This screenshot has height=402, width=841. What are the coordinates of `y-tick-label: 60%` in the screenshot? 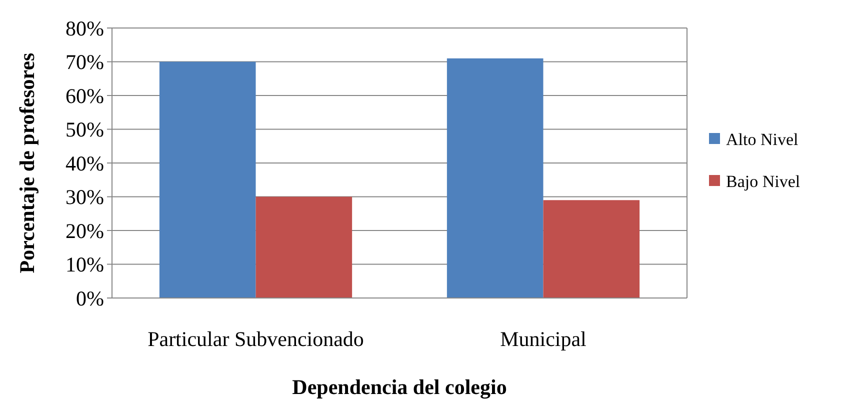 It's located at (85, 96).